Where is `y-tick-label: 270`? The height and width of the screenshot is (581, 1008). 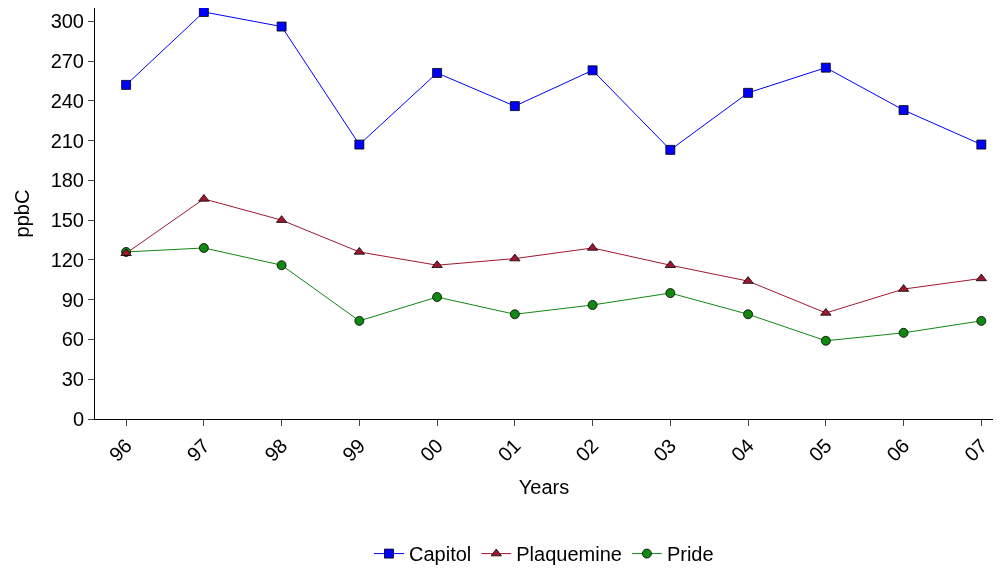
y-tick-label: 270 is located at coordinates (67, 61).